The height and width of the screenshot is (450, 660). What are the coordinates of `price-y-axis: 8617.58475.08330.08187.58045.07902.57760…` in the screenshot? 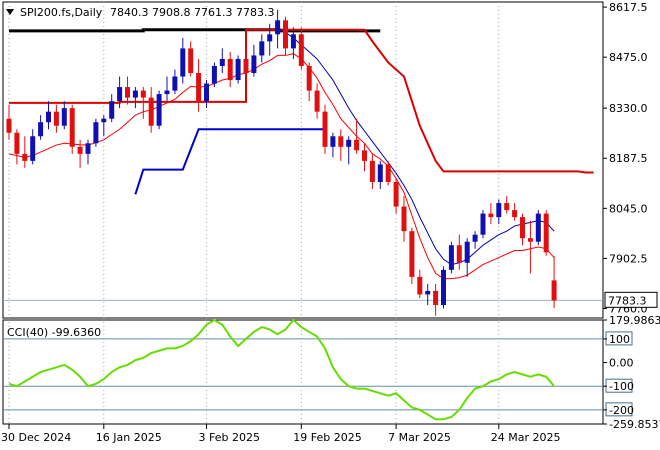 It's located at (625, 158).